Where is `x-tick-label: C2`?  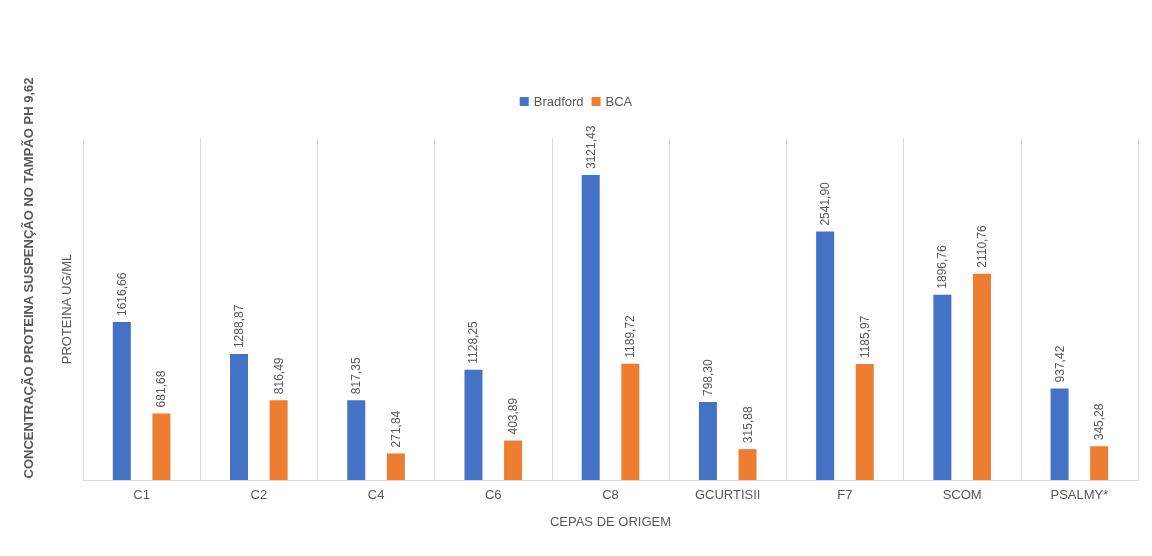 x-tick-label: C2 is located at coordinates (259, 494).